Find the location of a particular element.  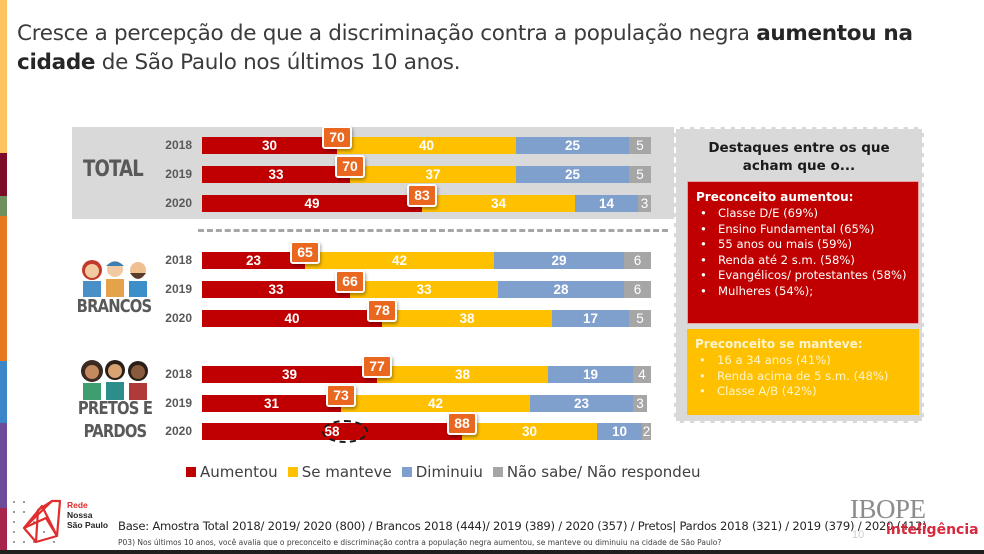

bar-row: 30 40 25 5 70 is located at coordinates (426, 140).